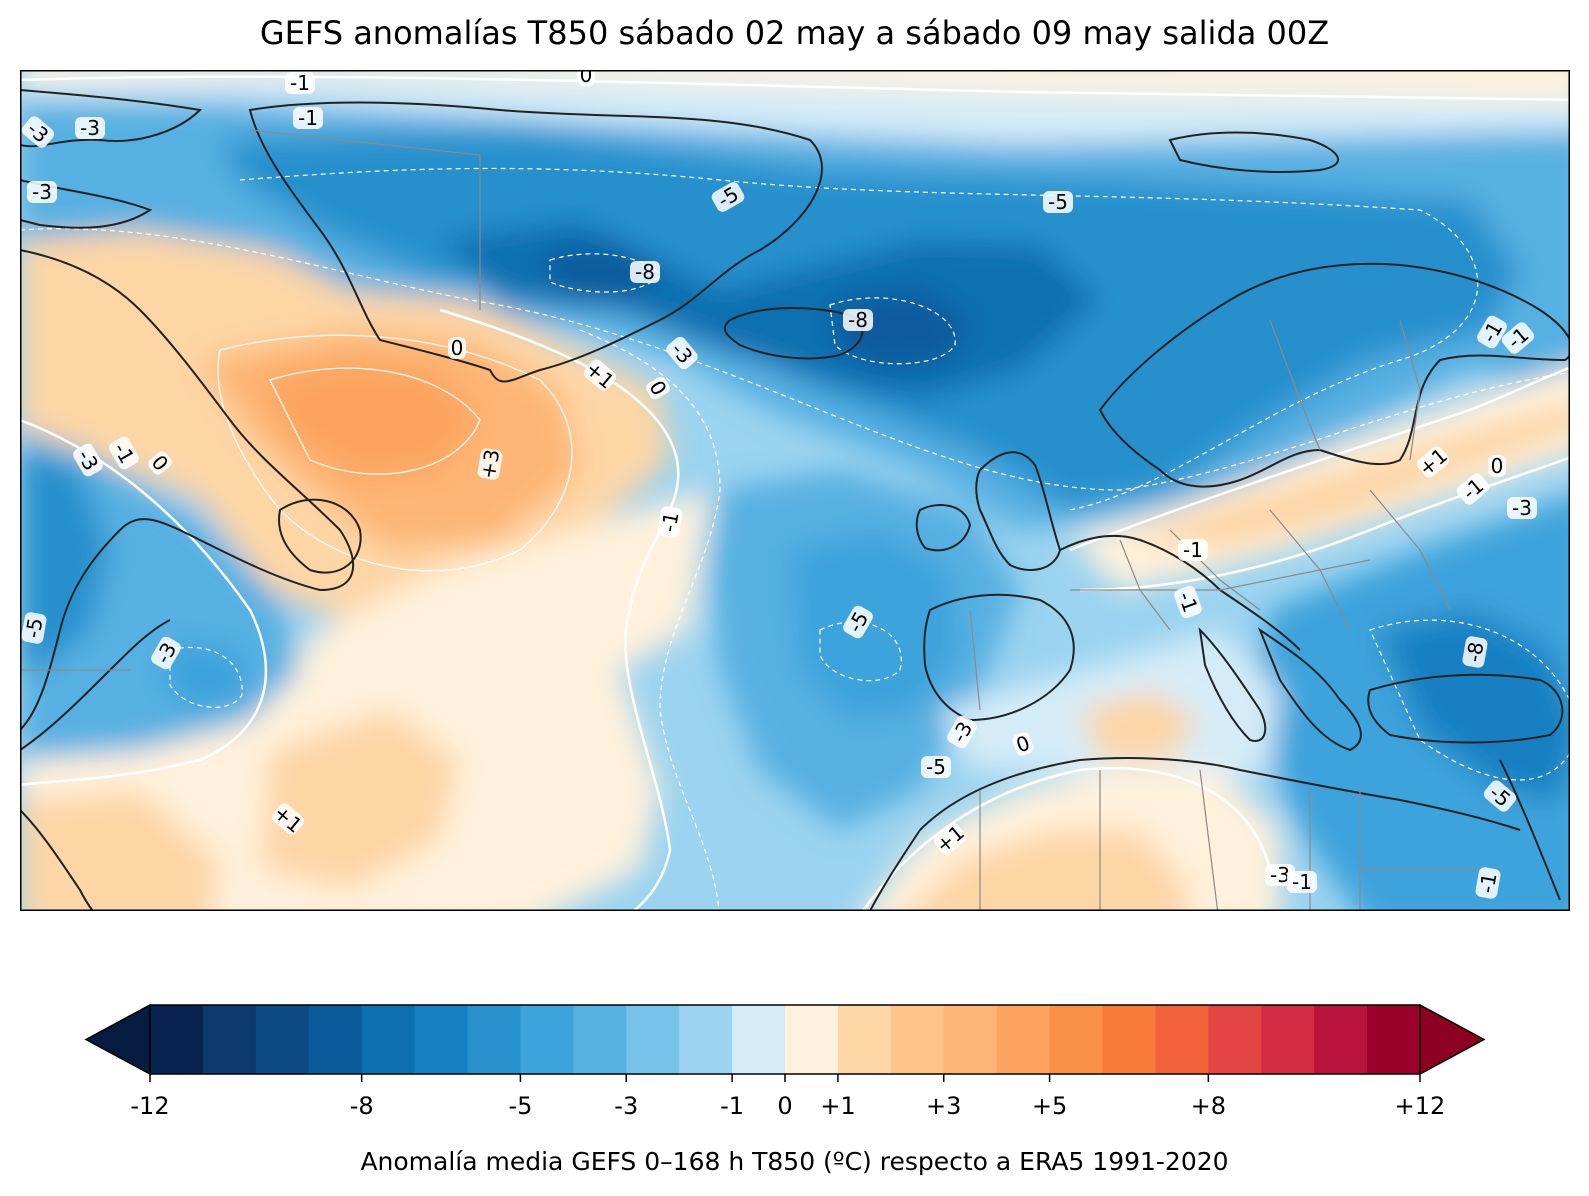  What do you see at coordinates (1254, 152) in the screenshot?
I see `coast-svalbard` at bounding box center [1254, 152].